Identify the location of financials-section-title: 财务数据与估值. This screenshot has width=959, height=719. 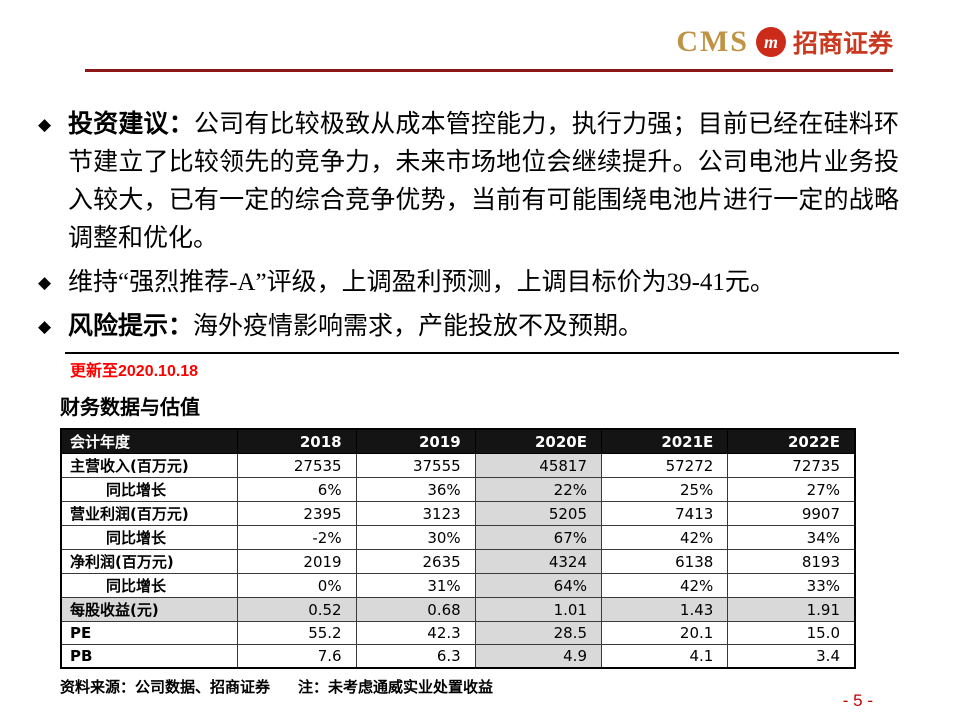
(130, 408).